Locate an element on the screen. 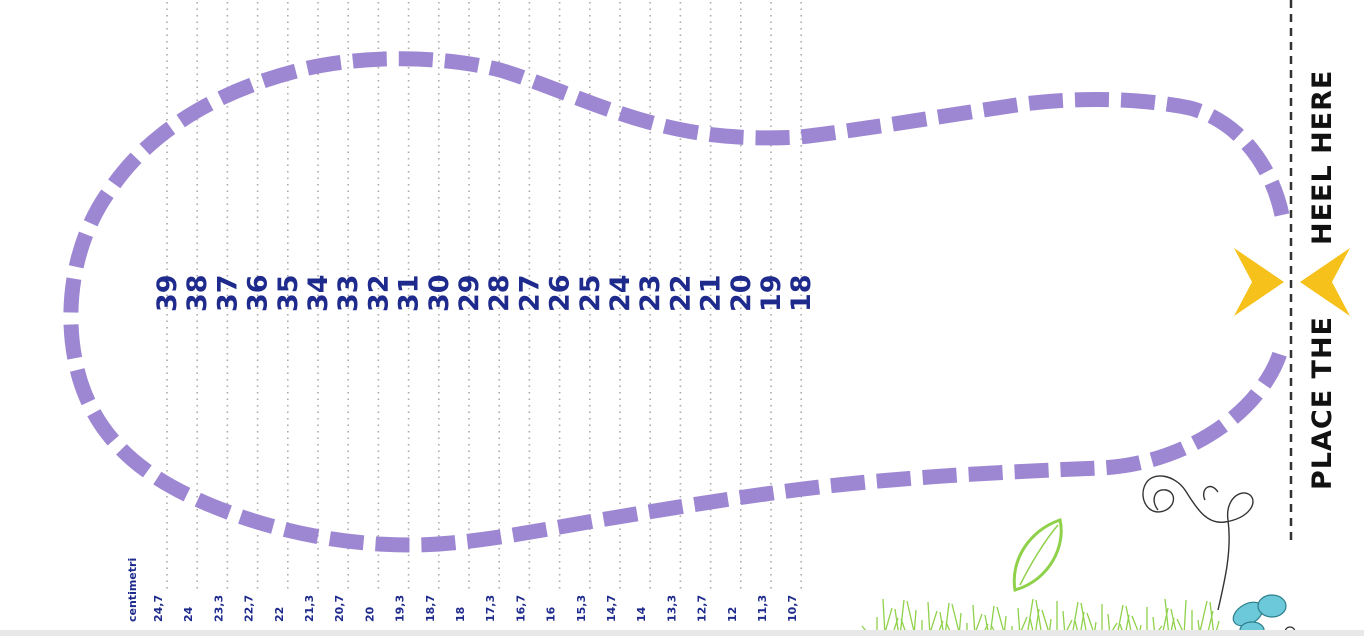  centimeter-label: 11,3 is located at coordinates (762, 608).